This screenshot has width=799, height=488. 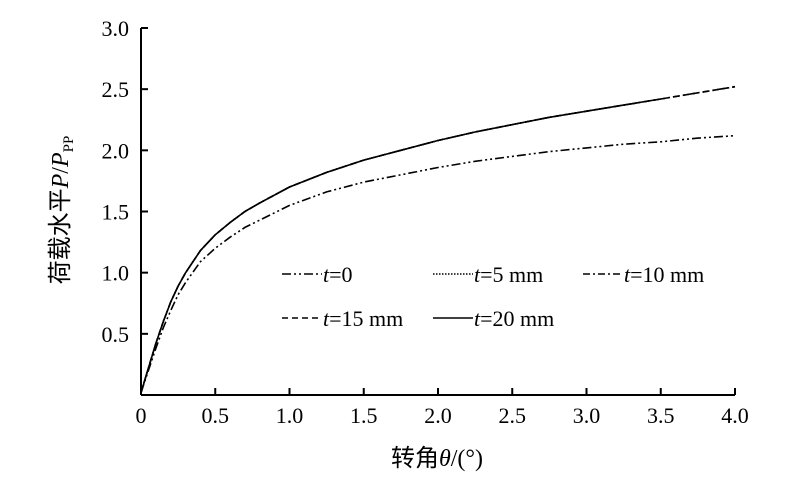 What do you see at coordinates (216, 415) in the screenshot?
I see `x-tick-label: 0.5` at bounding box center [216, 415].